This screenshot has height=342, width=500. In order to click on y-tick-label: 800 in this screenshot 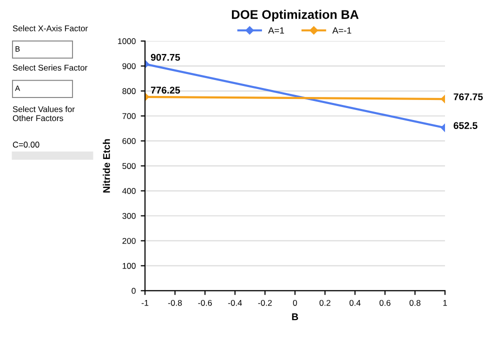, I will do `click(129, 91)`.